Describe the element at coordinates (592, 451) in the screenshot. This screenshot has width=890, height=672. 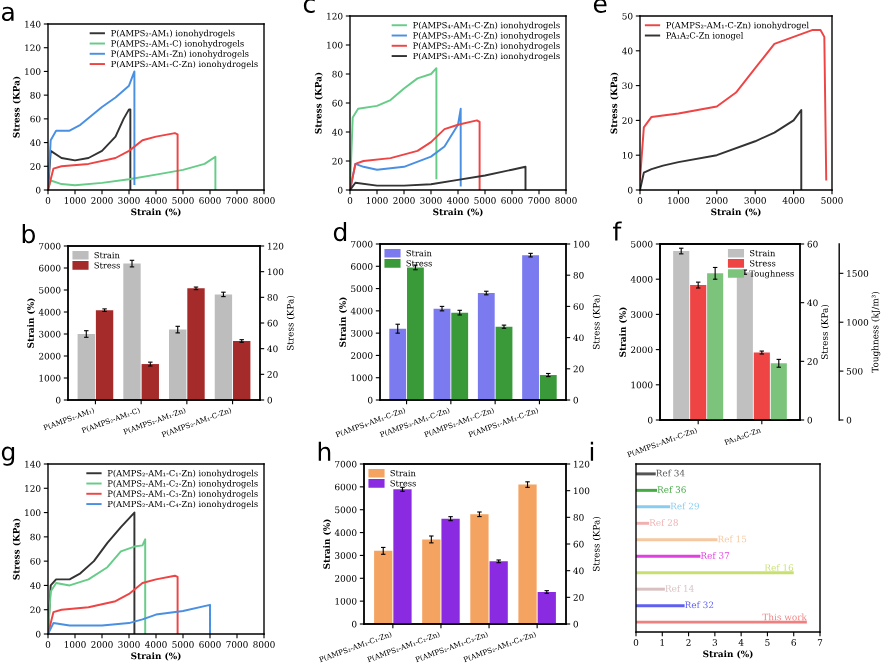
I see `chart-title: i` at that location.